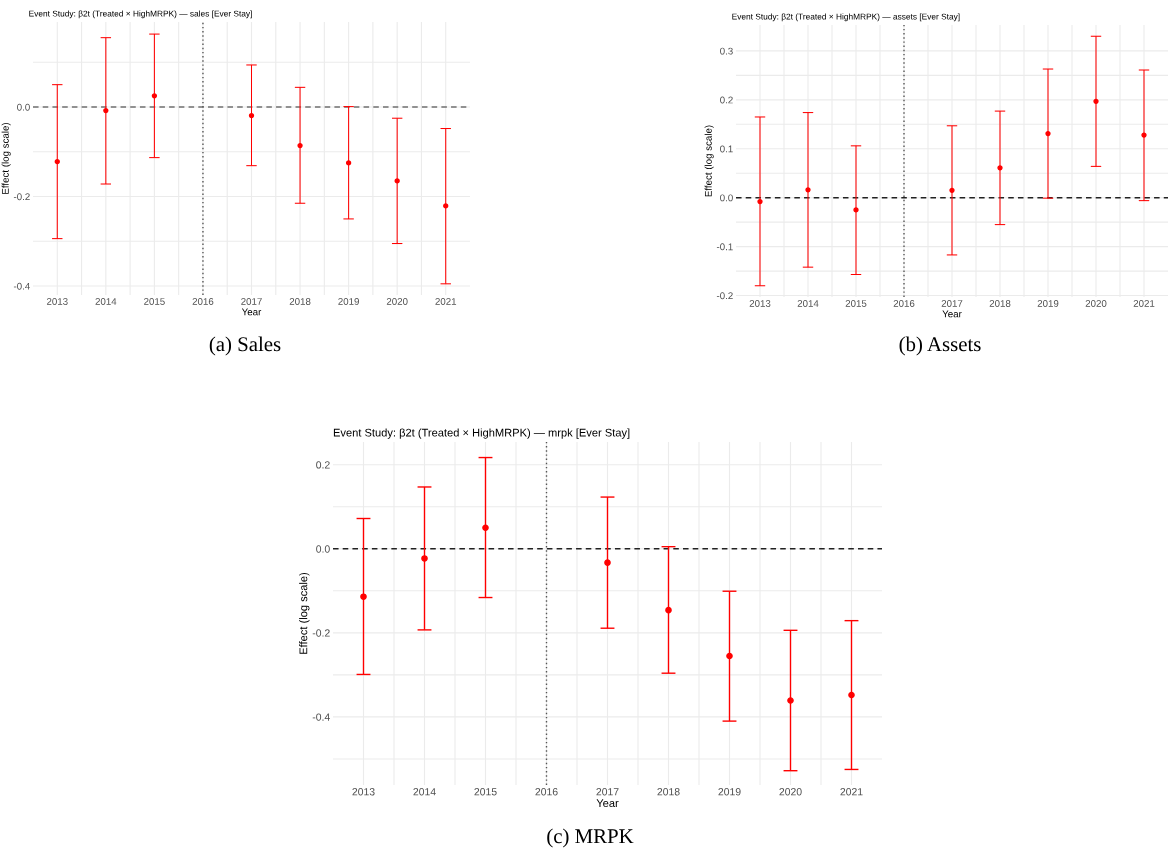 Image resolution: width=1173 pixels, height=856 pixels. Describe the element at coordinates (245, 346) in the screenshot. I see `text: (a) Sales` at that location.